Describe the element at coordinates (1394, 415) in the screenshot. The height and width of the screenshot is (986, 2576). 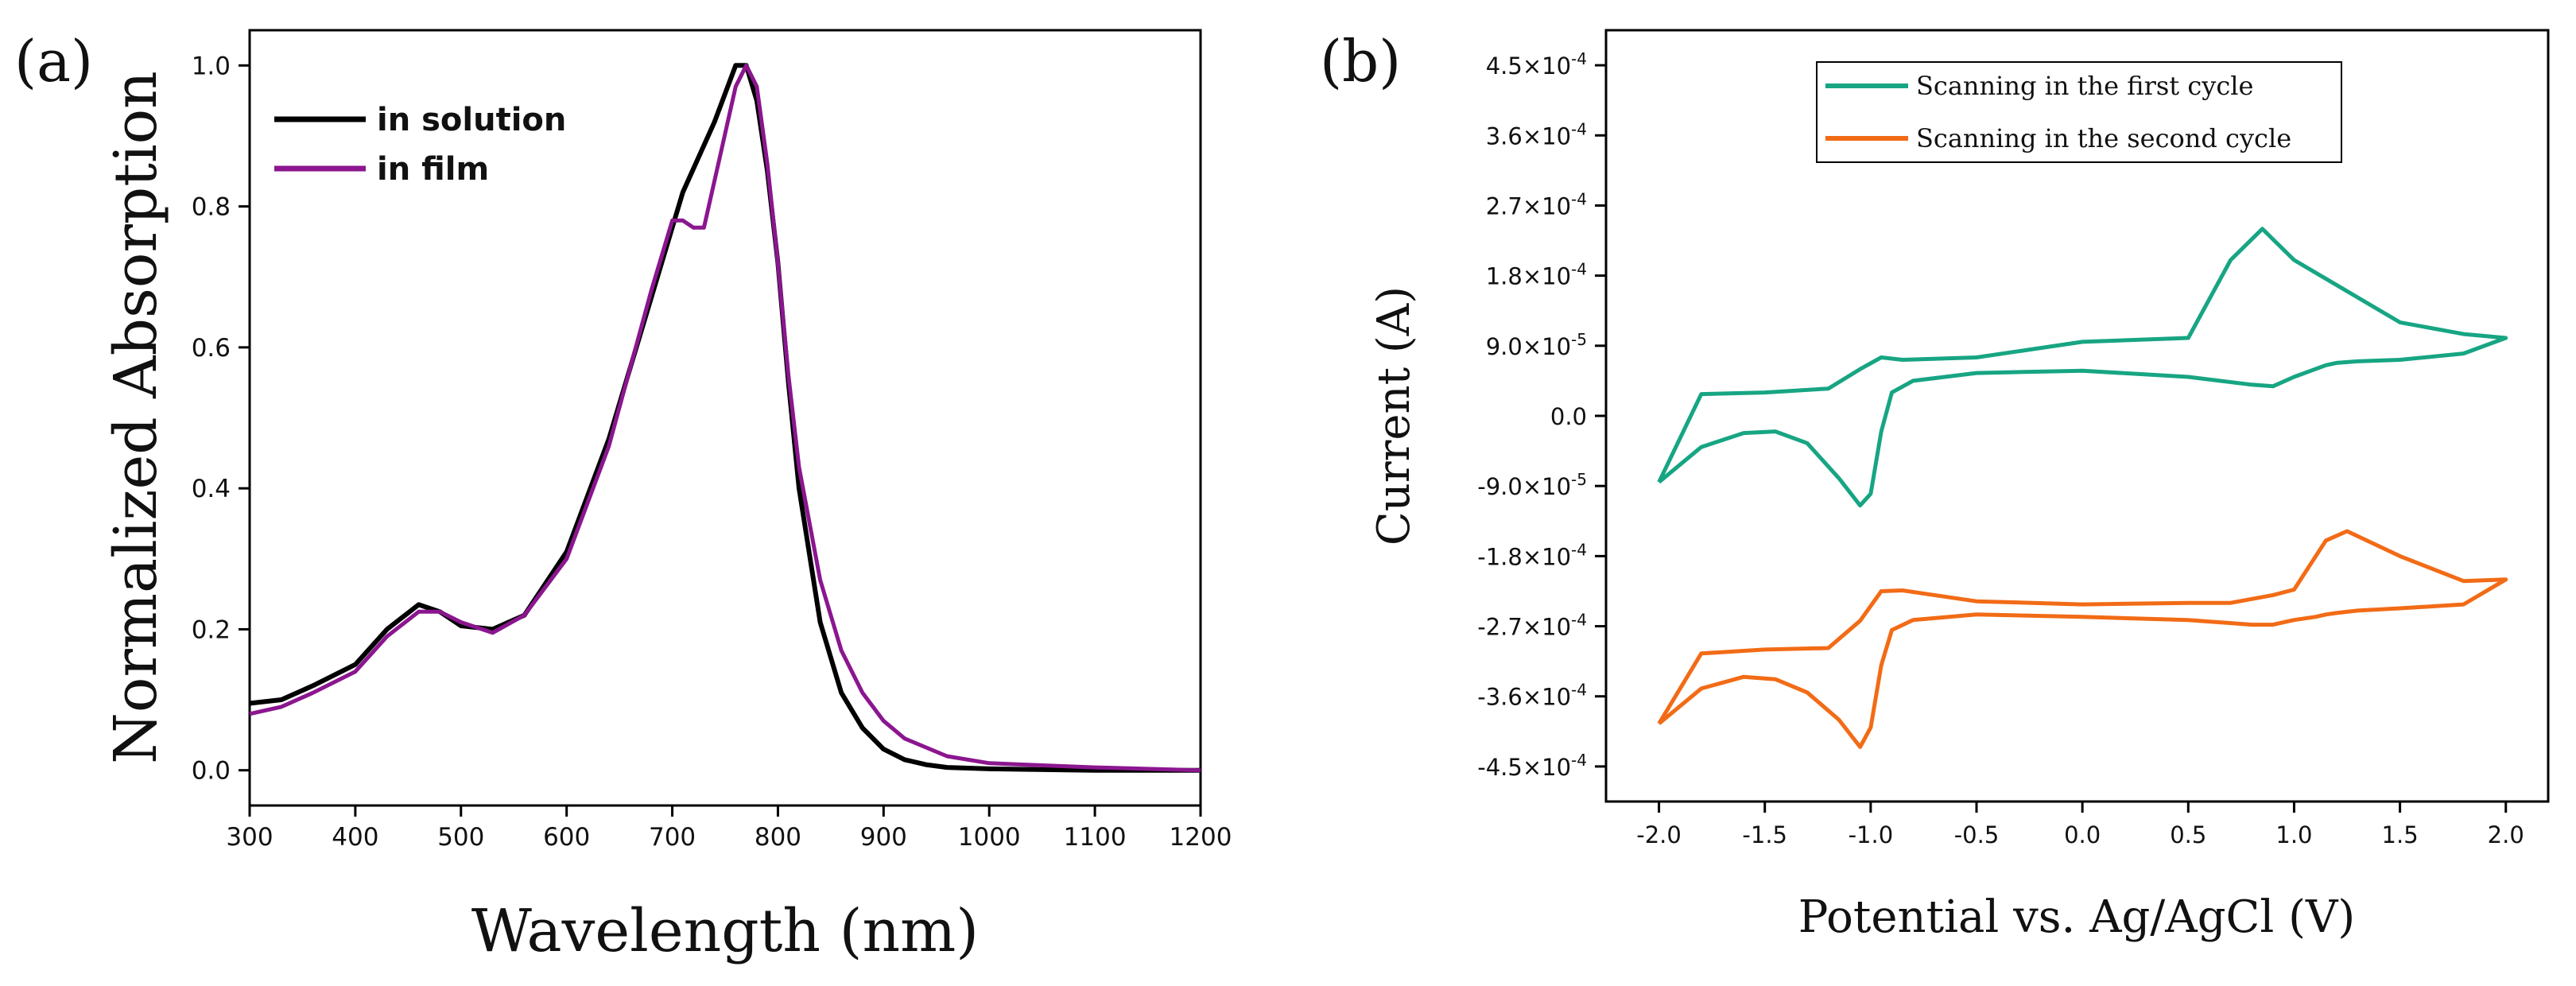
I see `chart-b-ylabel: Current (A)` at that location.